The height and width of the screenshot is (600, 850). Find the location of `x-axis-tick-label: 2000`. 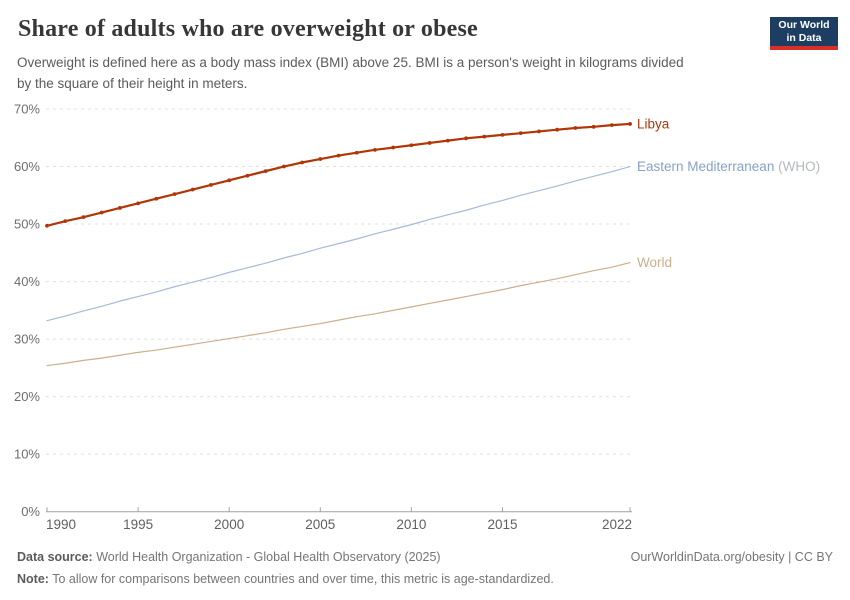

x-axis-tick-label: 2000 is located at coordinates (229, 524).